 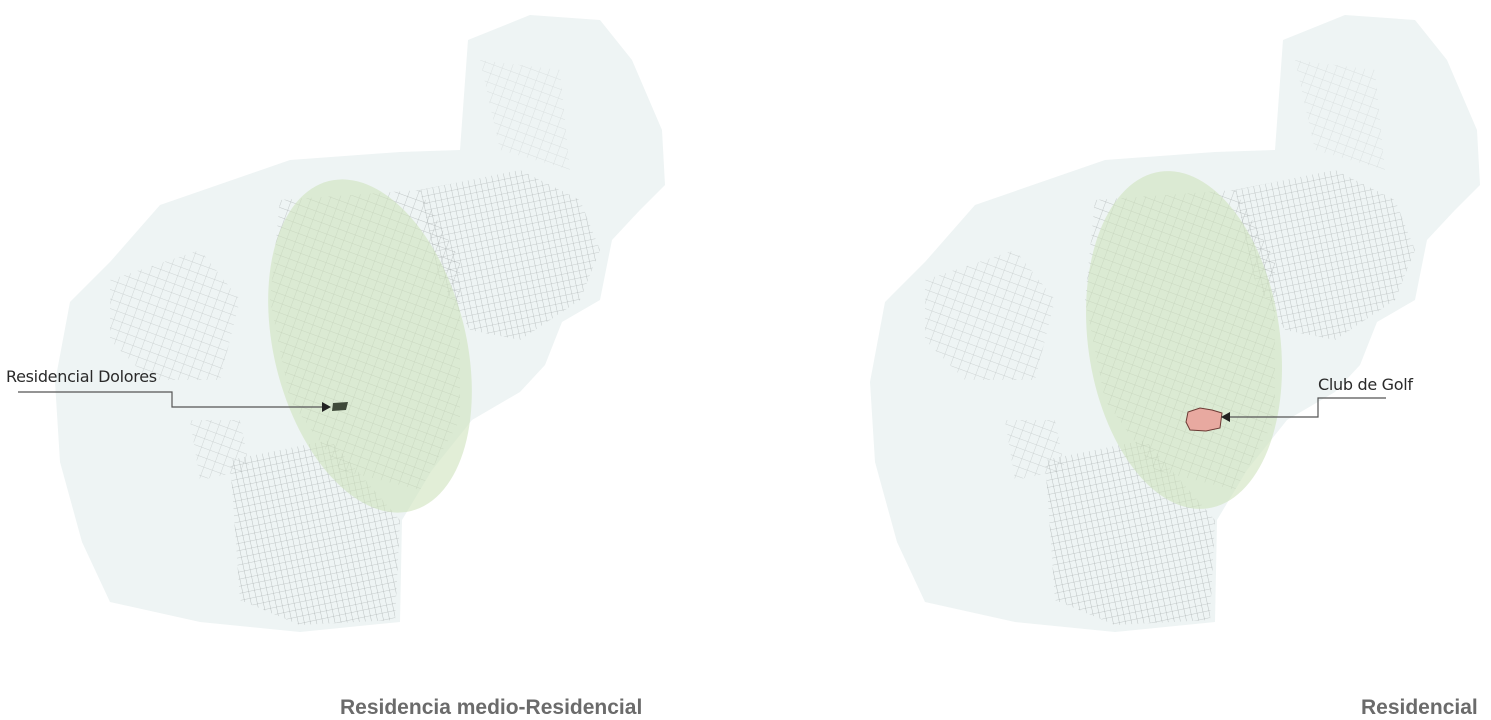 What do you see at coordinates (81, 376) in the screenshot?
I see `annotation-residencial-dolores: Residencial Dolores` at bounding box center [81, 376].